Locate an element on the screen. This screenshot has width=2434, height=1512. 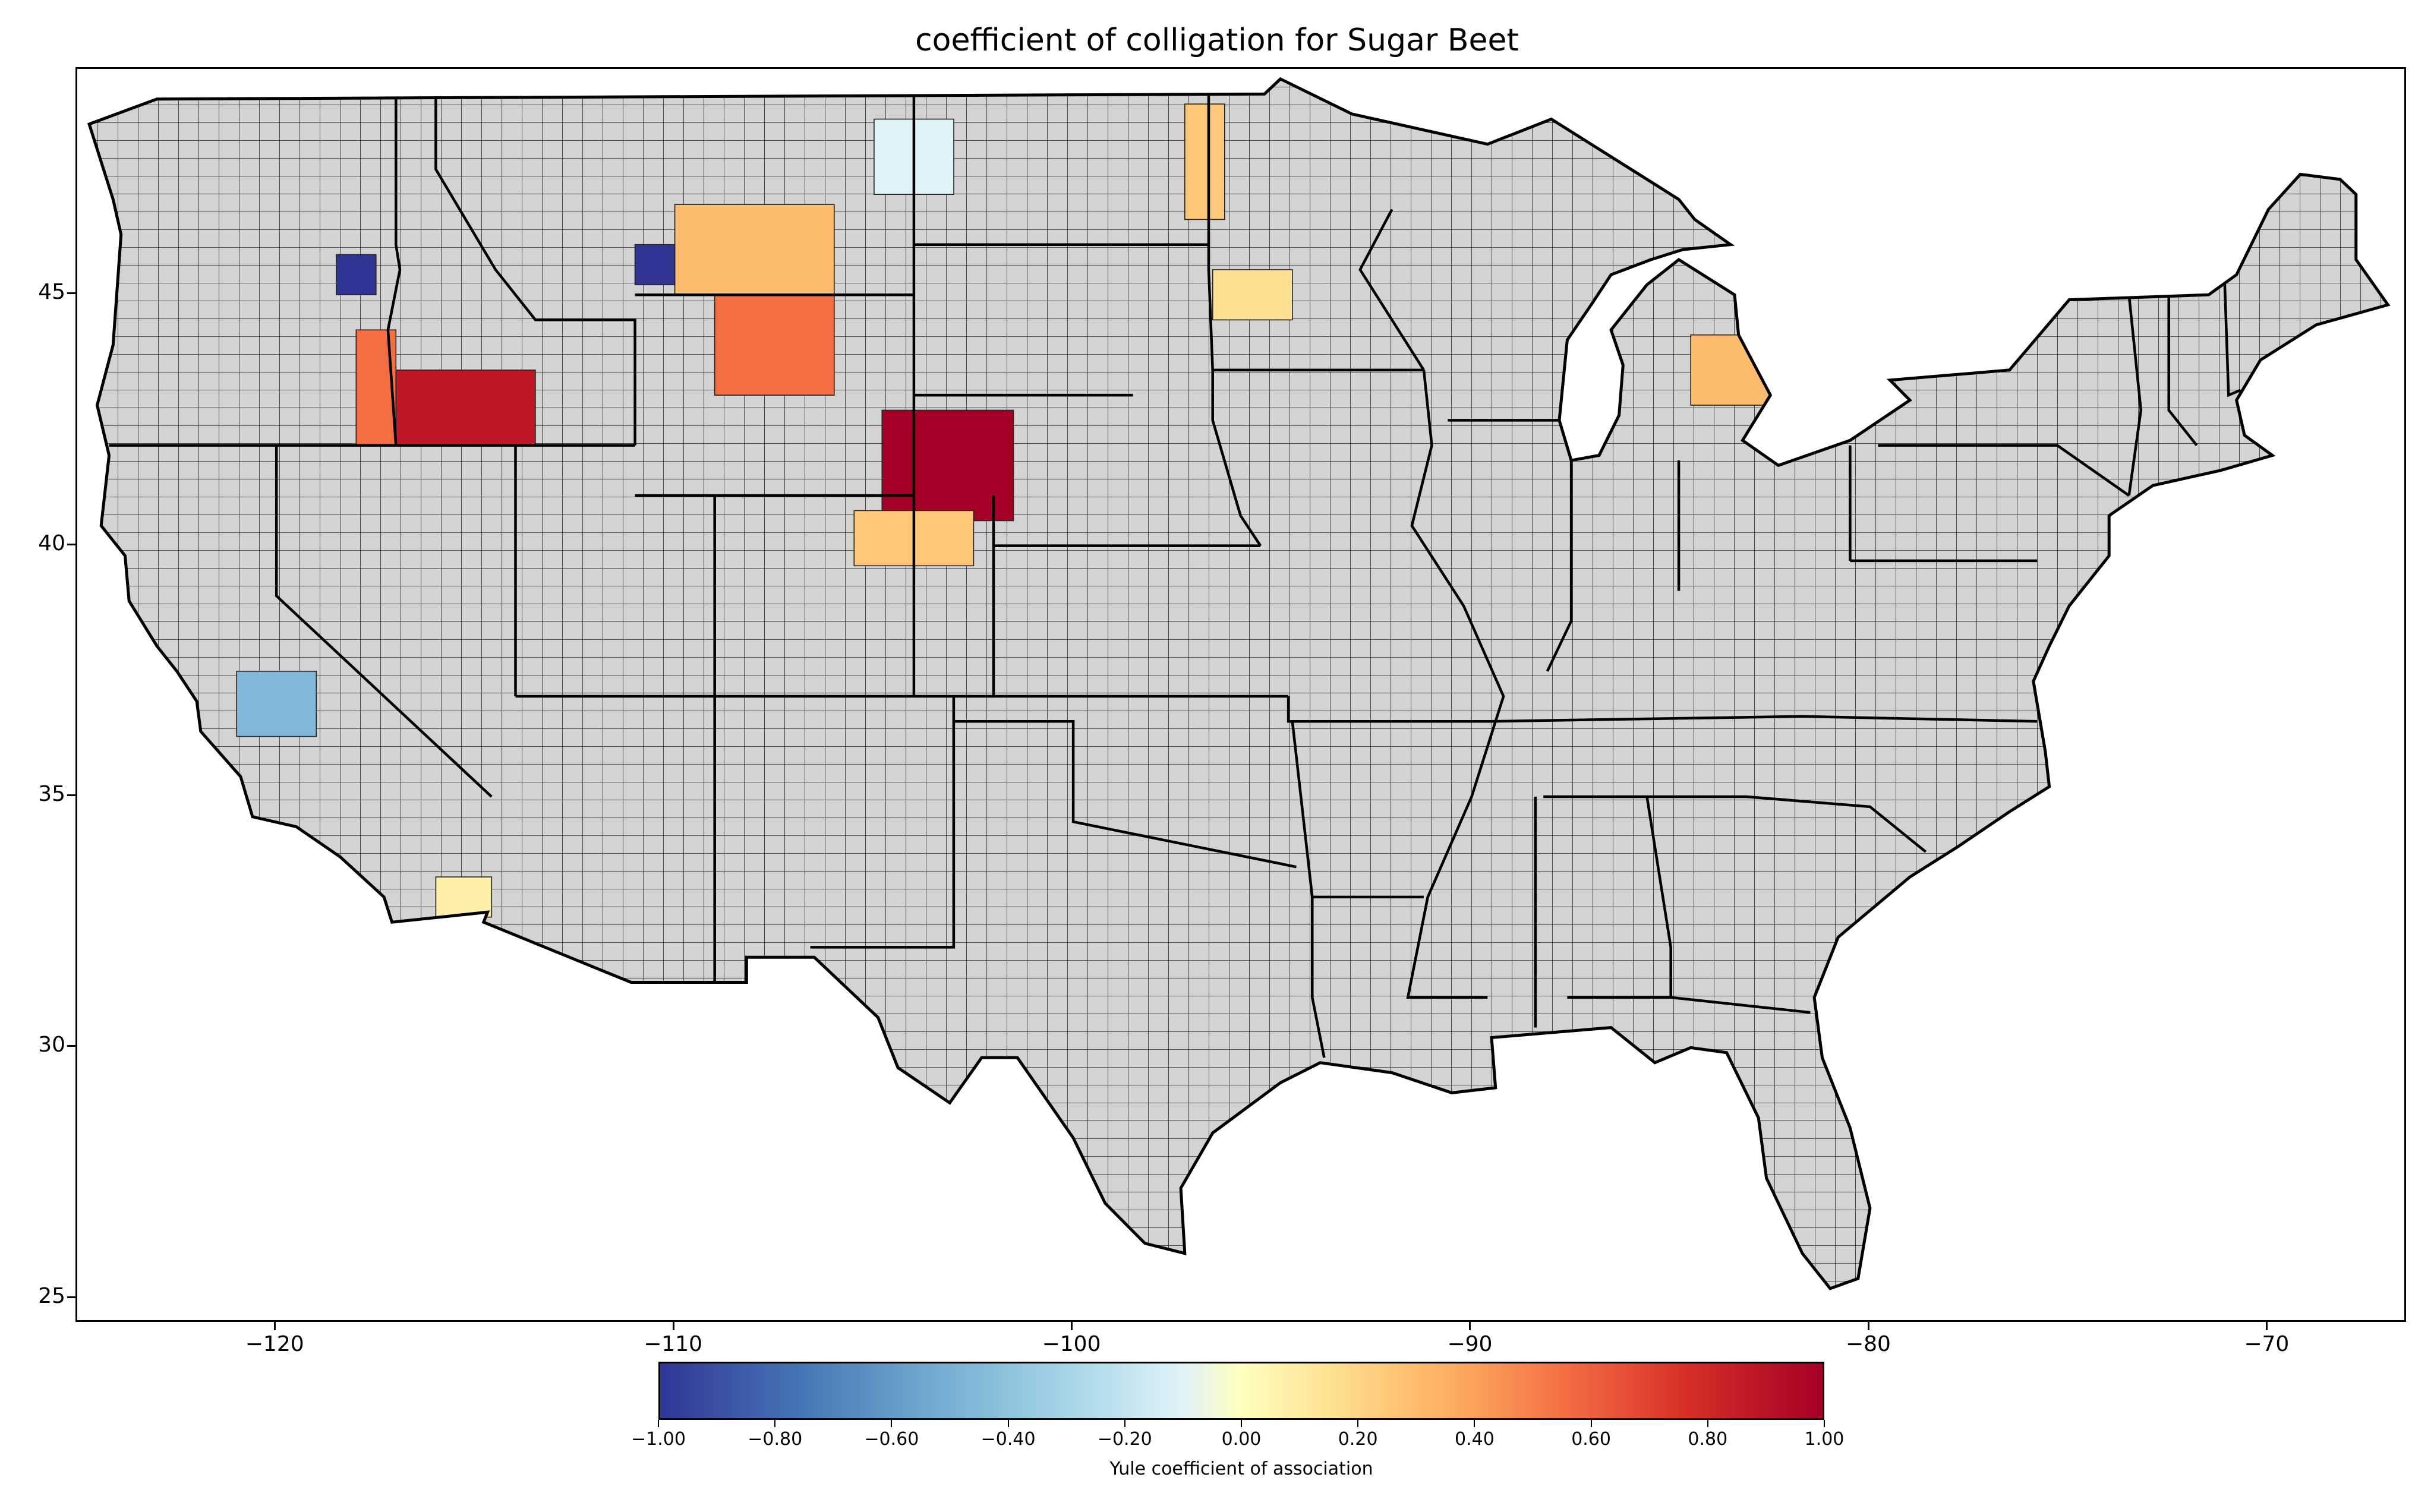
colorbar-tick-label-1: −0.80 is located at coordinates (775, 1440).